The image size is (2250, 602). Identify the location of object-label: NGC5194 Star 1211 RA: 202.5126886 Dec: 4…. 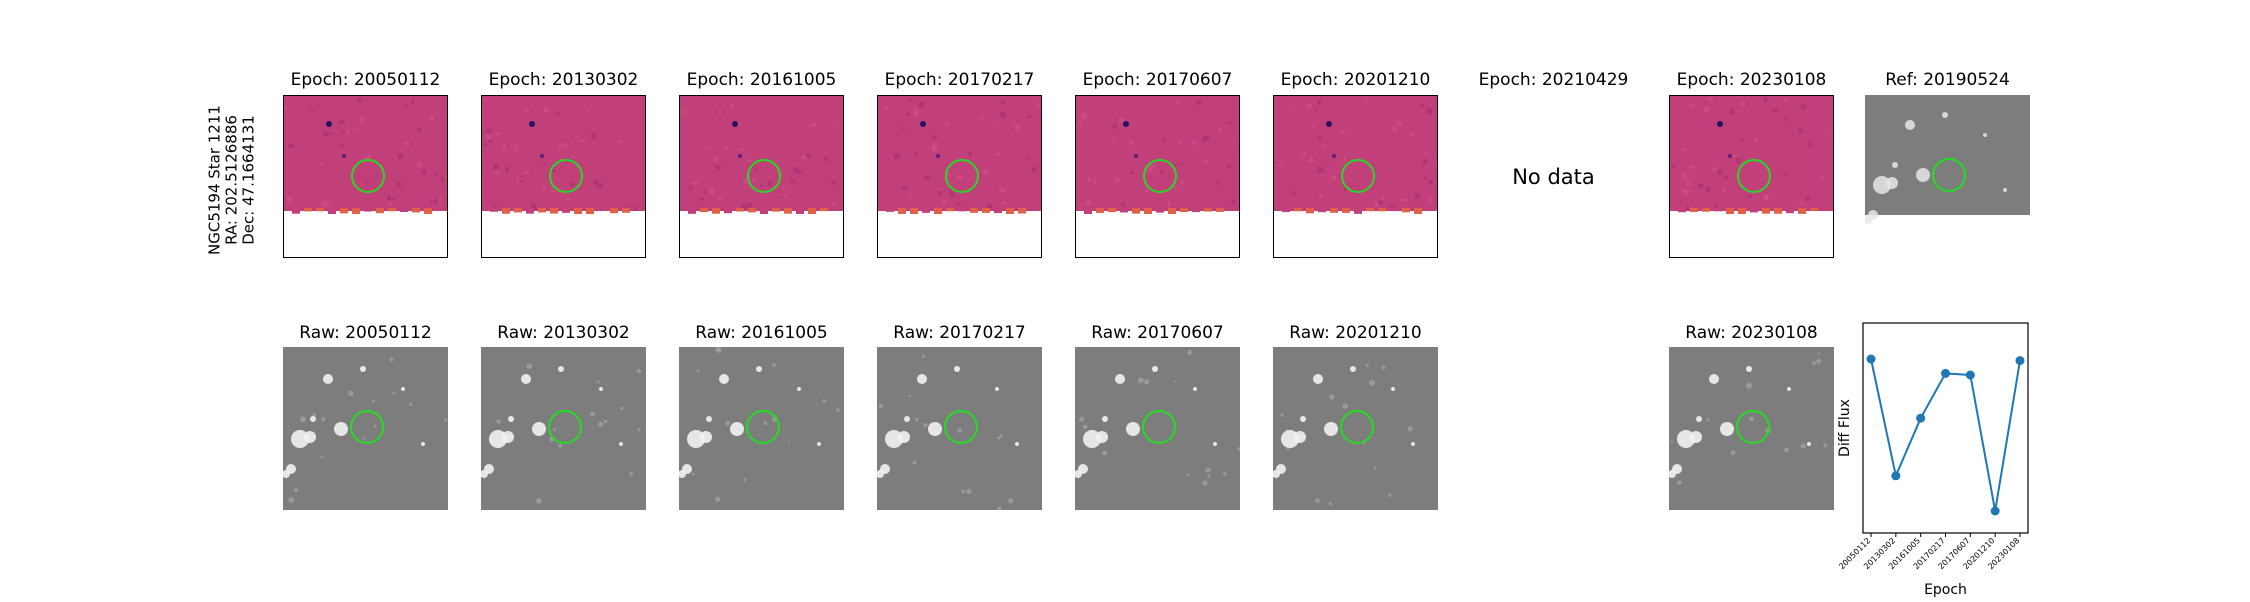
(232, 180).